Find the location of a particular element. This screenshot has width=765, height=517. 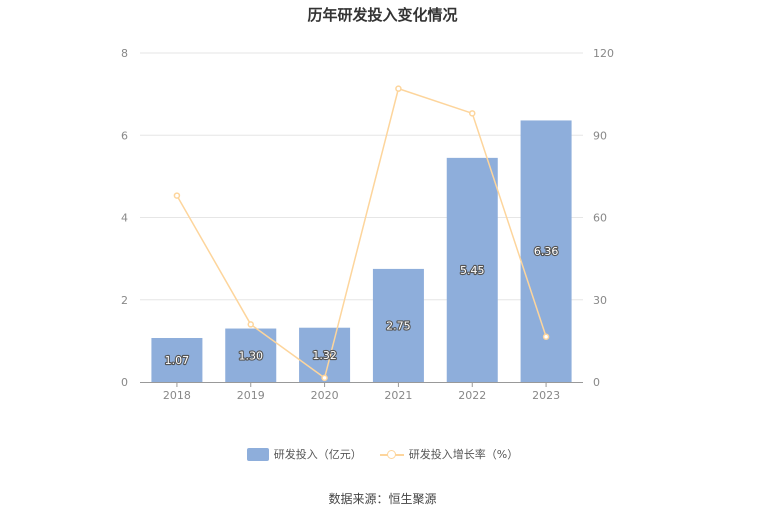

x-tick-label: 2023 is located at coordinates (546, 395).